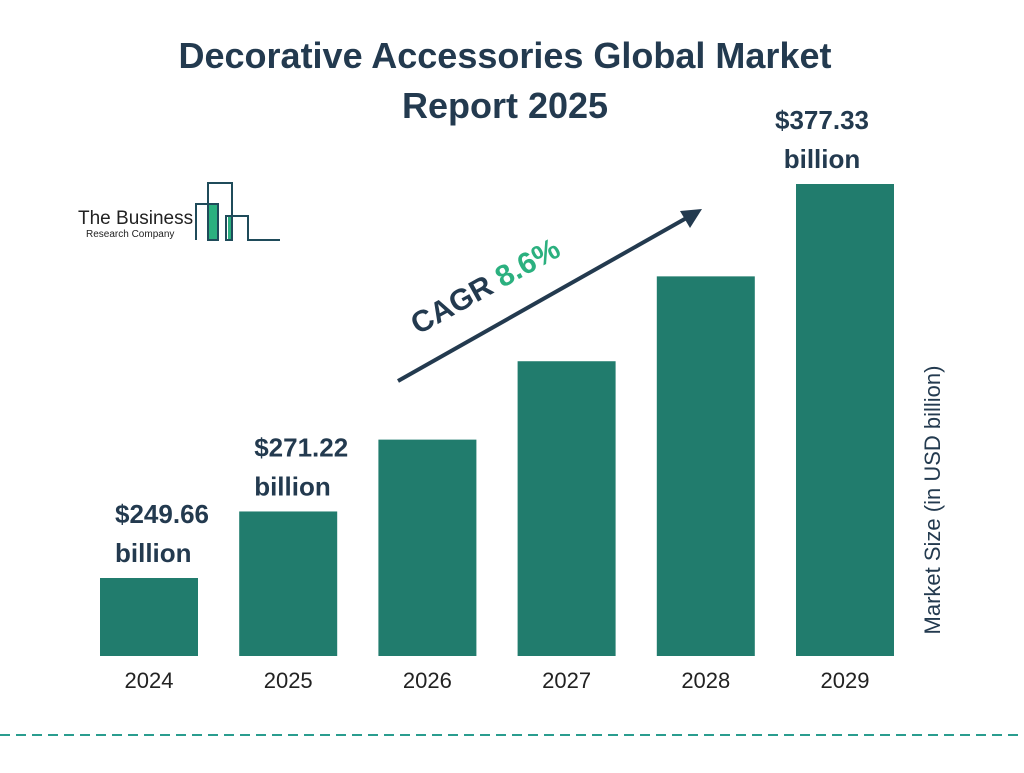 The height and width of the screenshot is (773, 1024). What do you see at coordinates (705, 466) in the screenshot?
I see `bar-2028` at bounding box center [705, 466].